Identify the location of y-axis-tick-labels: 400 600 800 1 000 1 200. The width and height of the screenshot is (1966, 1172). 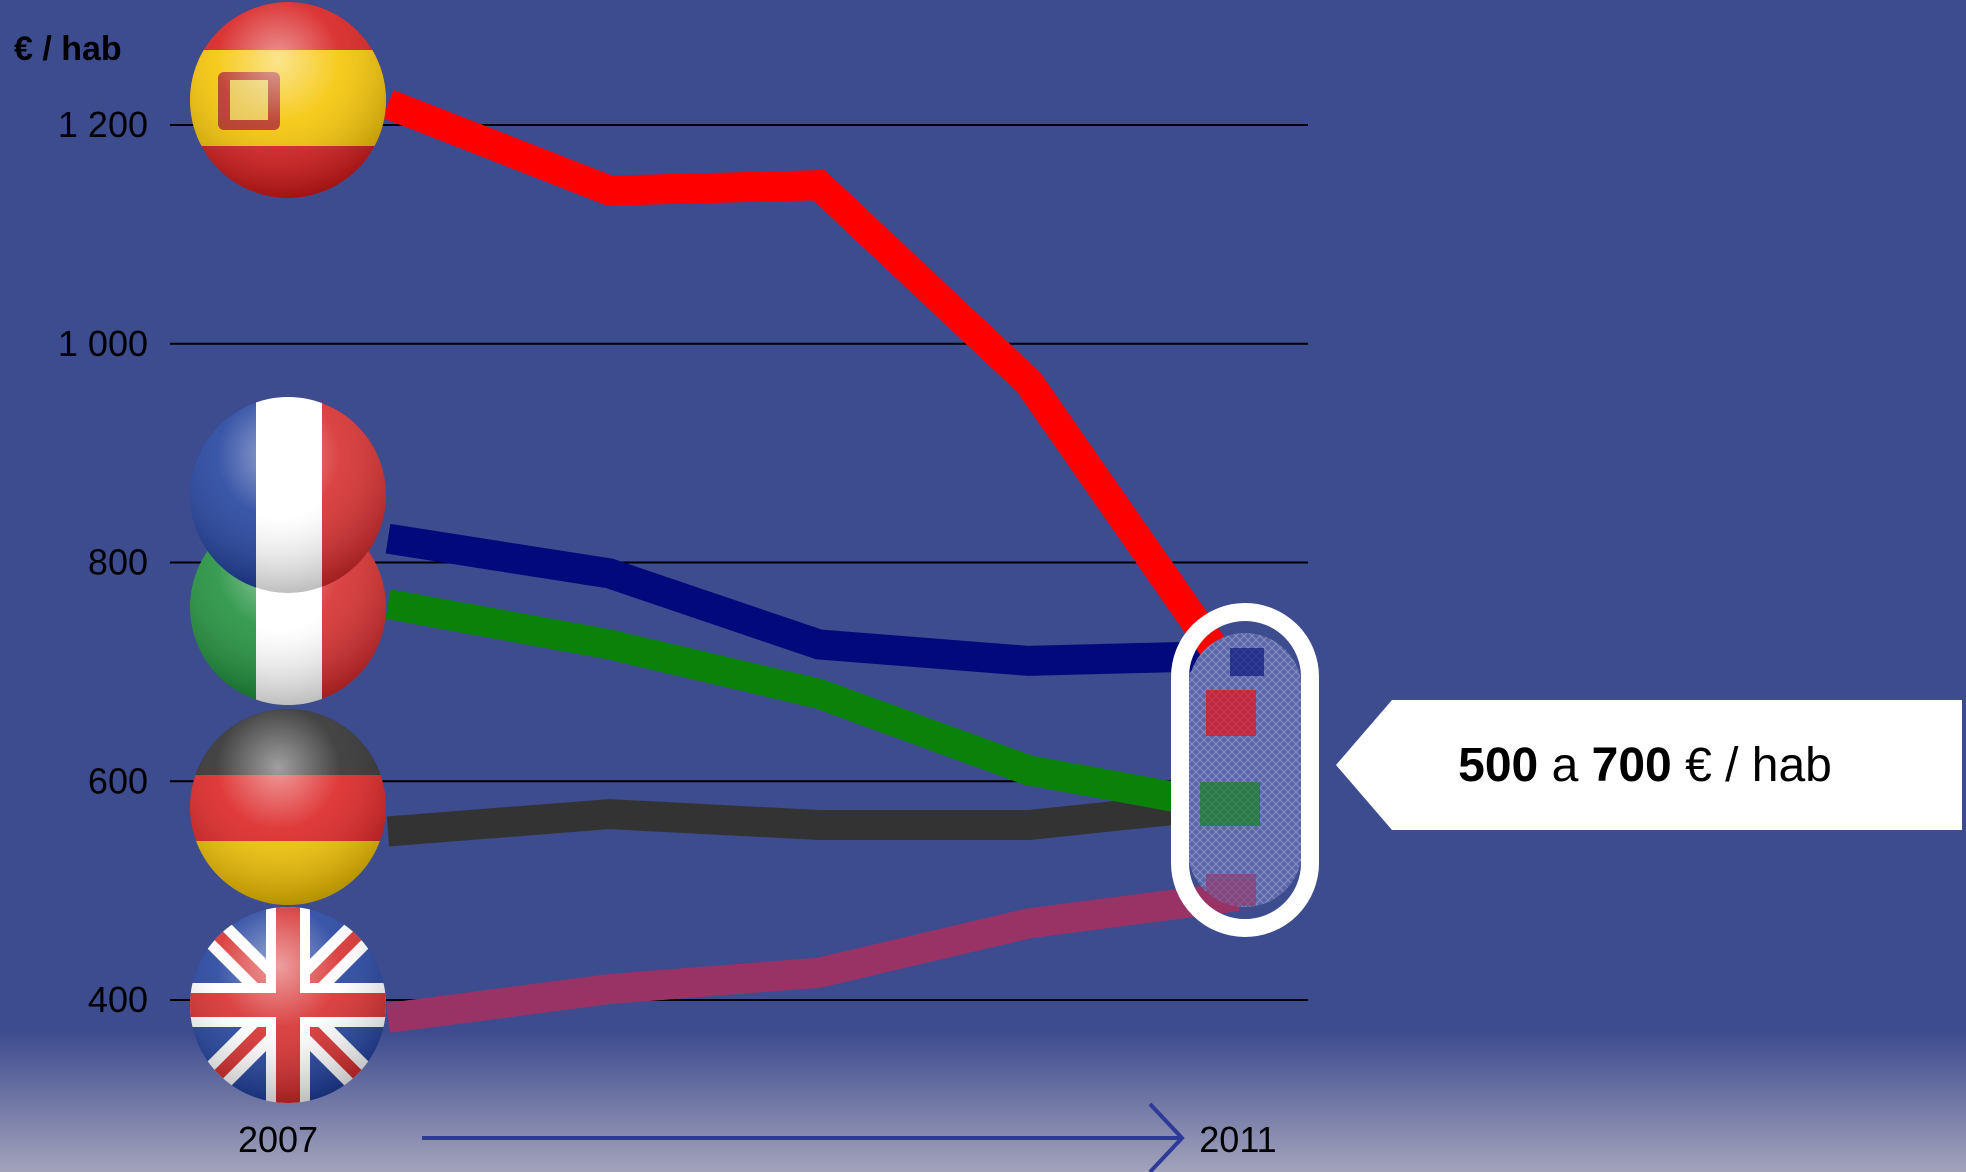
(103, 562).